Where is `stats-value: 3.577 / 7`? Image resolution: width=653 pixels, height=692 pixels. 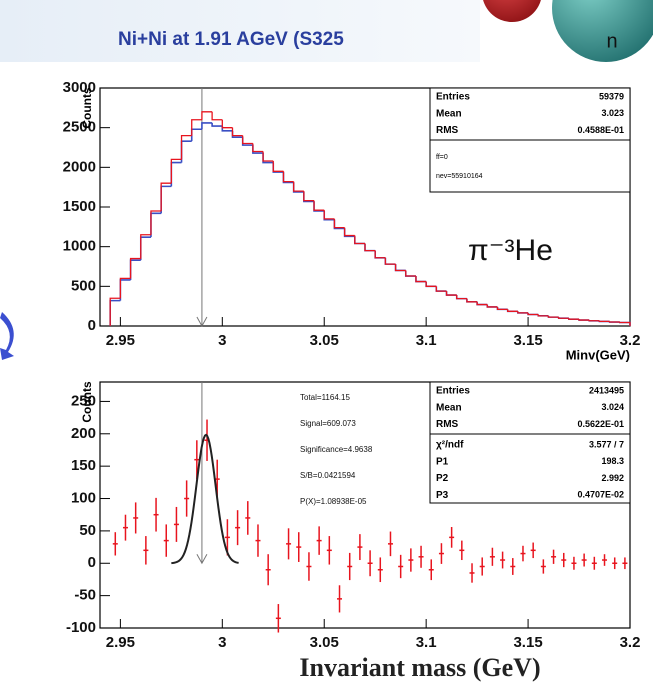 stats-value: 3.577 / 7 is located at coordinates (606, 444).